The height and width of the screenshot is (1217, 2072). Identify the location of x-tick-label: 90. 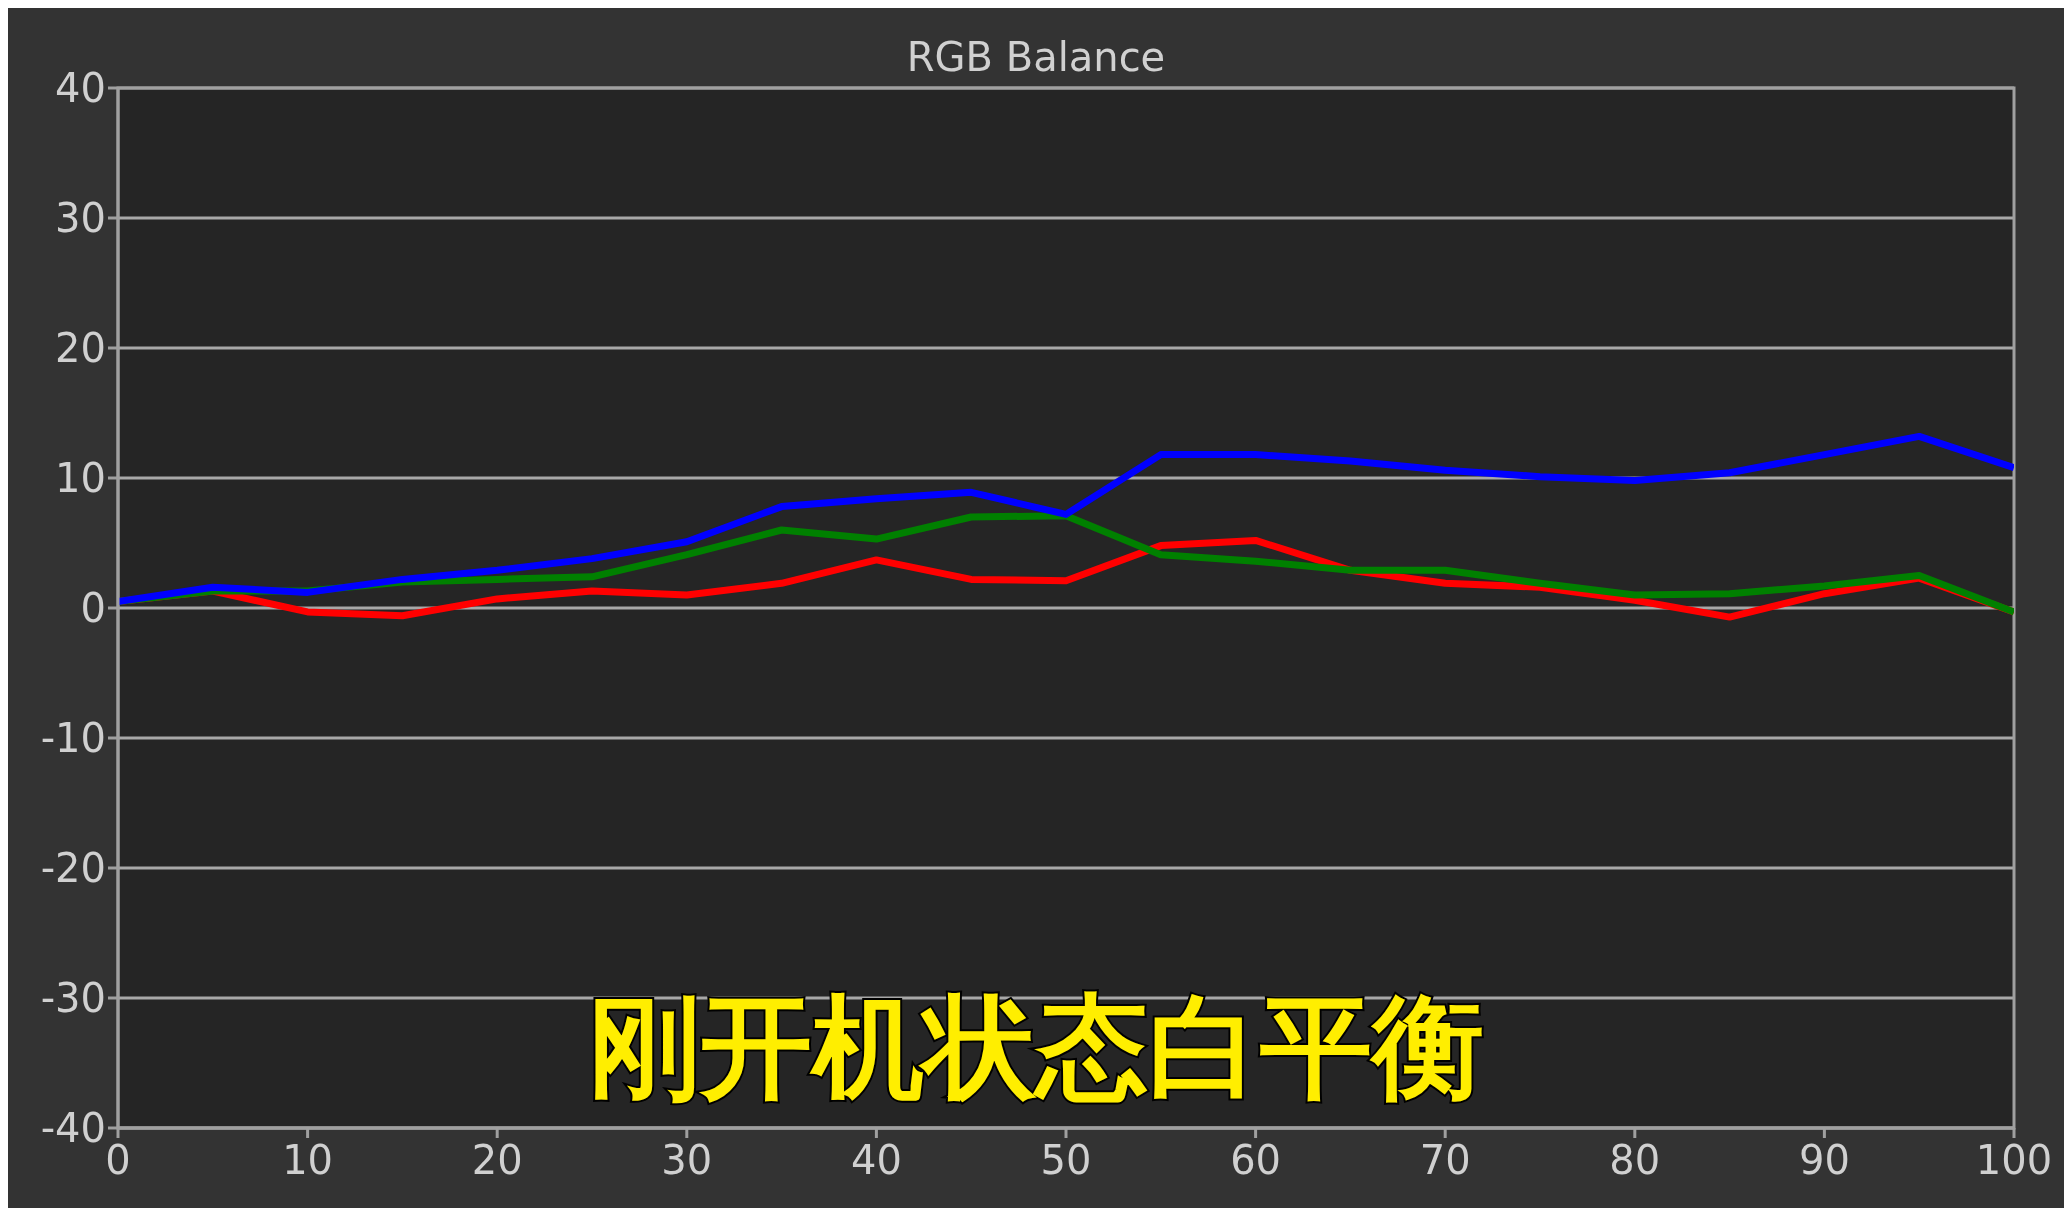
(1824, 1160).